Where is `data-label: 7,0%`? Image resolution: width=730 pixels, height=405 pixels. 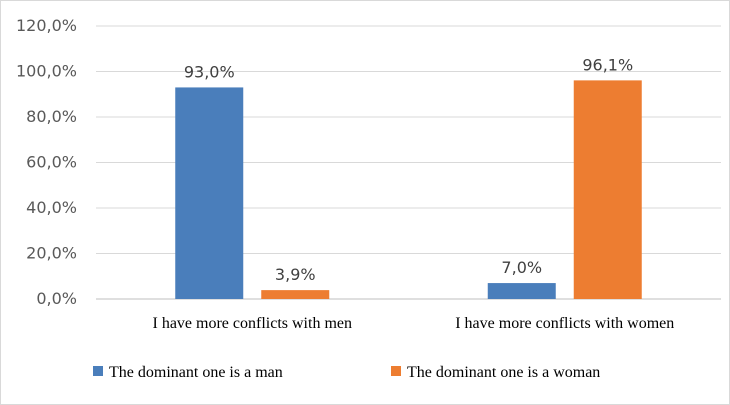 data-label: 7,0% is located at coordinates (521, 267).